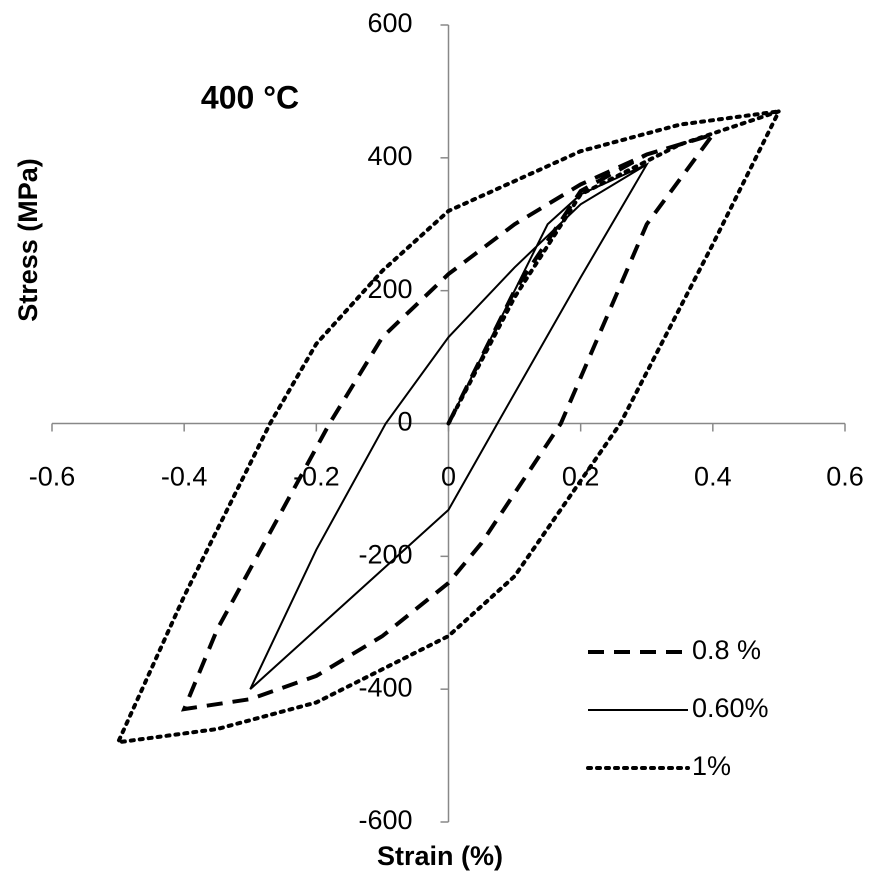  I want to click on x-axis-label: Strain (%), so click(440, 856).